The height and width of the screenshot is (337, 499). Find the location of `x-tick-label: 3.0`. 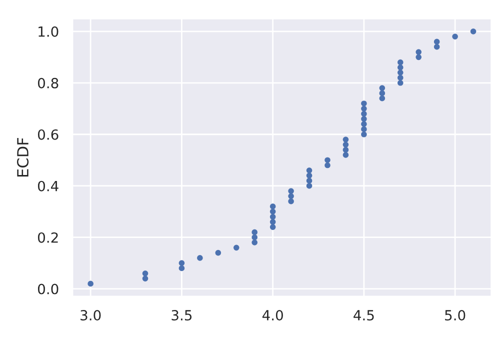

x-tick-label: 3.0 is located at coordinates (90, 315).